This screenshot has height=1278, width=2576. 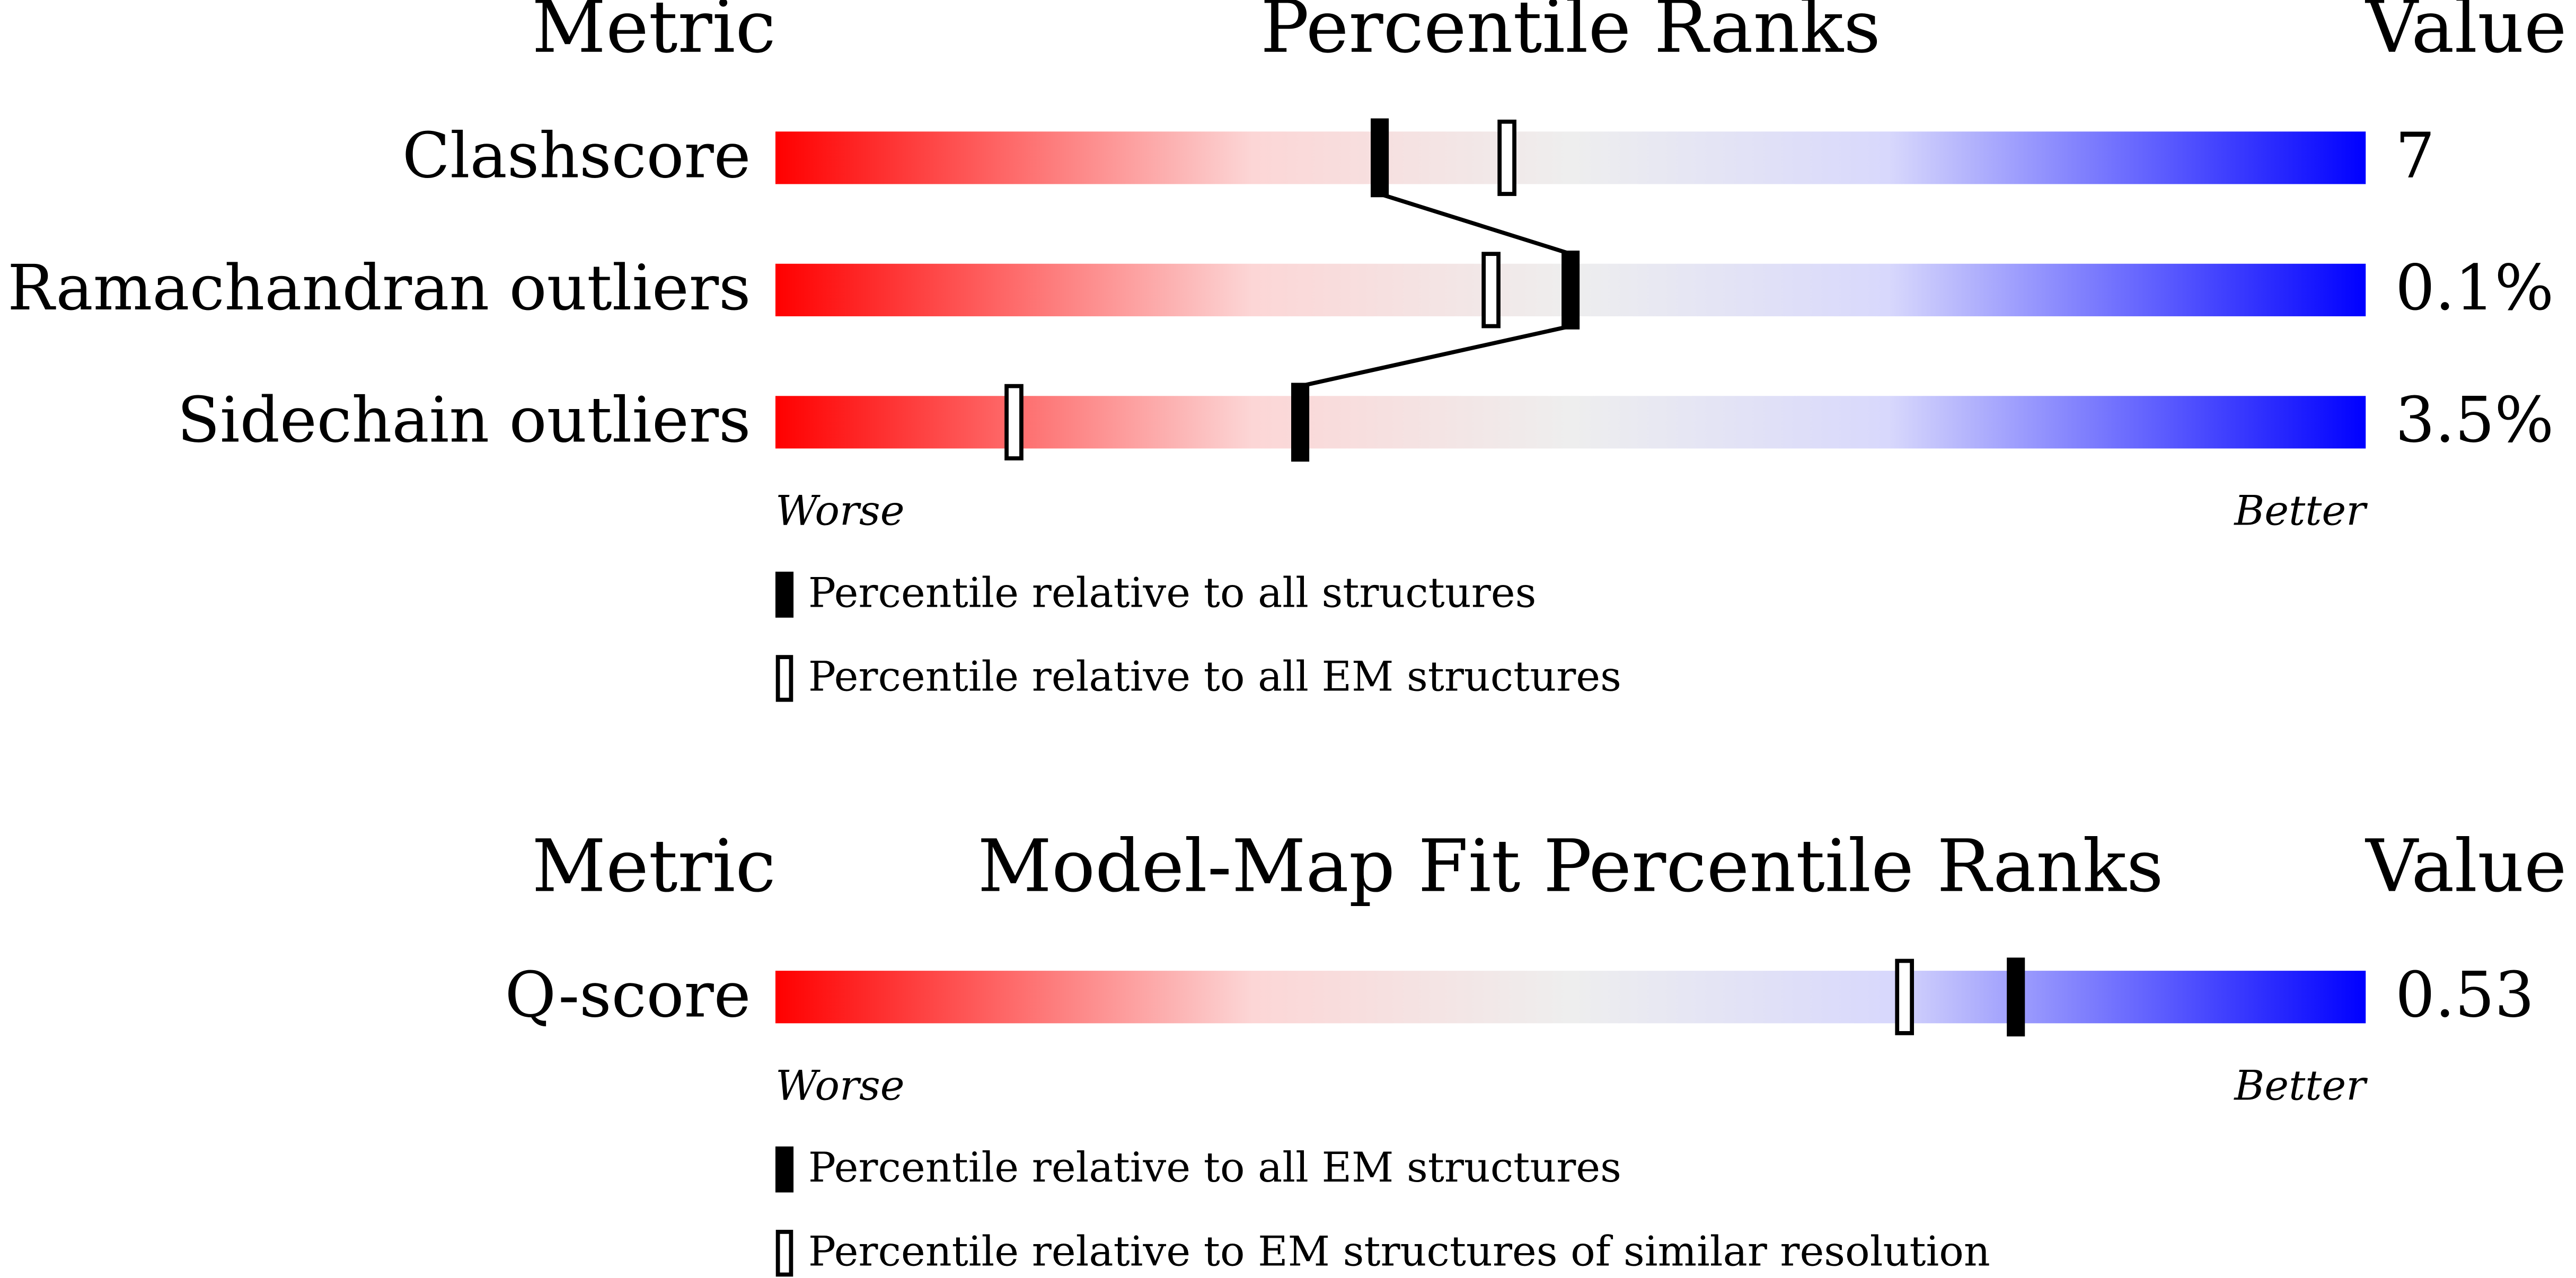 I want to click on metric-label: Q-score, so click(x=628, y=994).